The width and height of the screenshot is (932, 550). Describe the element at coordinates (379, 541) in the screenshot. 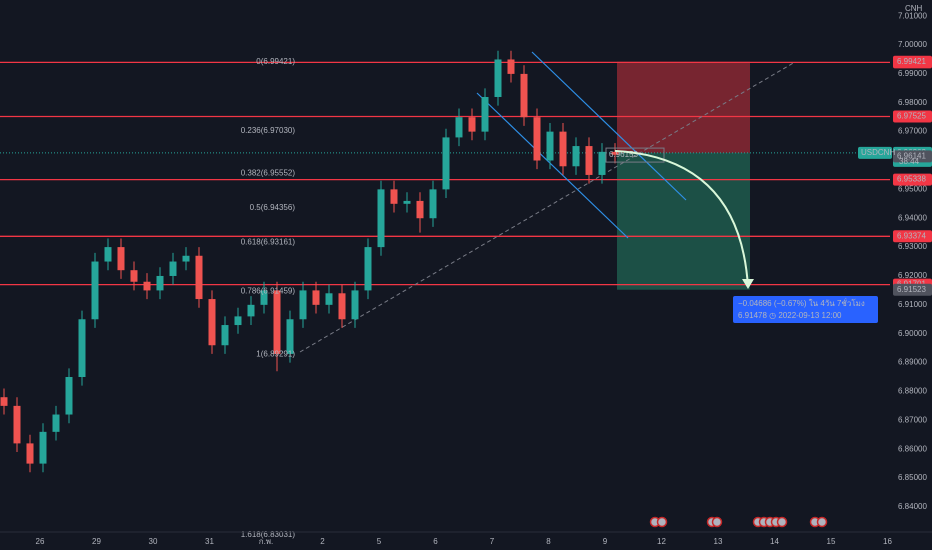

I see `x-tick-label: 5` at that location.